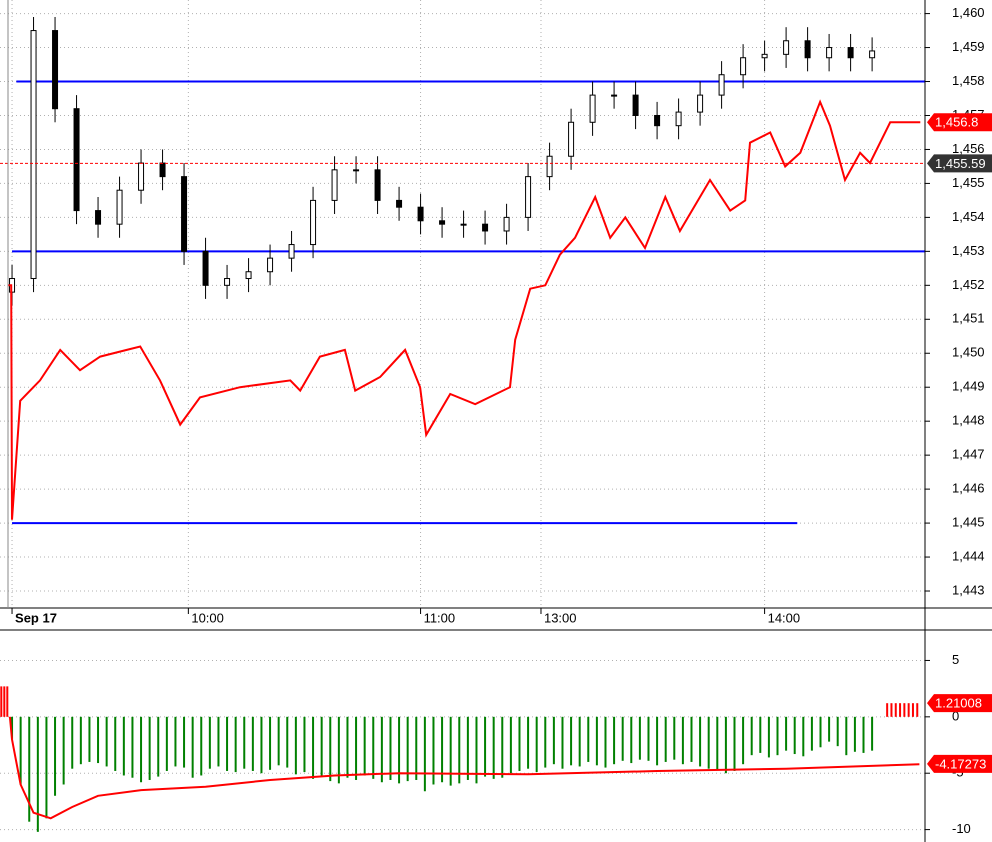 Image resolution: width=992 pixels, height=842 pixels. Describe the element at coordinates (36, 617) in the screenshot. I see `x-tick-label: Sep 17` at that location.